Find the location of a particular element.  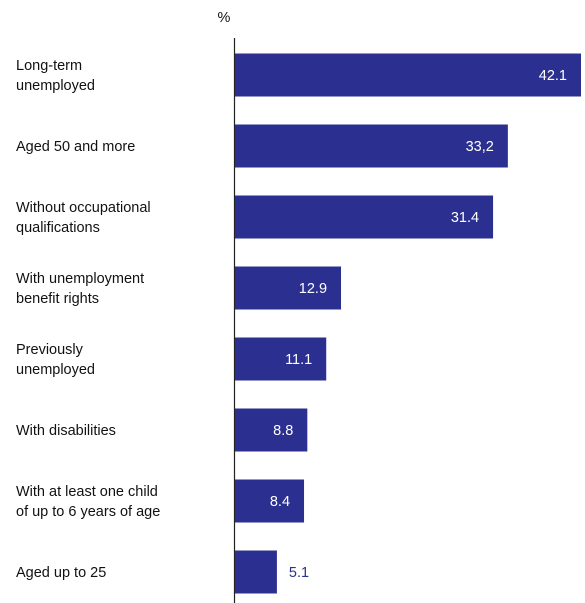

value-label: 5.1 is located at coordinates (299, 573).